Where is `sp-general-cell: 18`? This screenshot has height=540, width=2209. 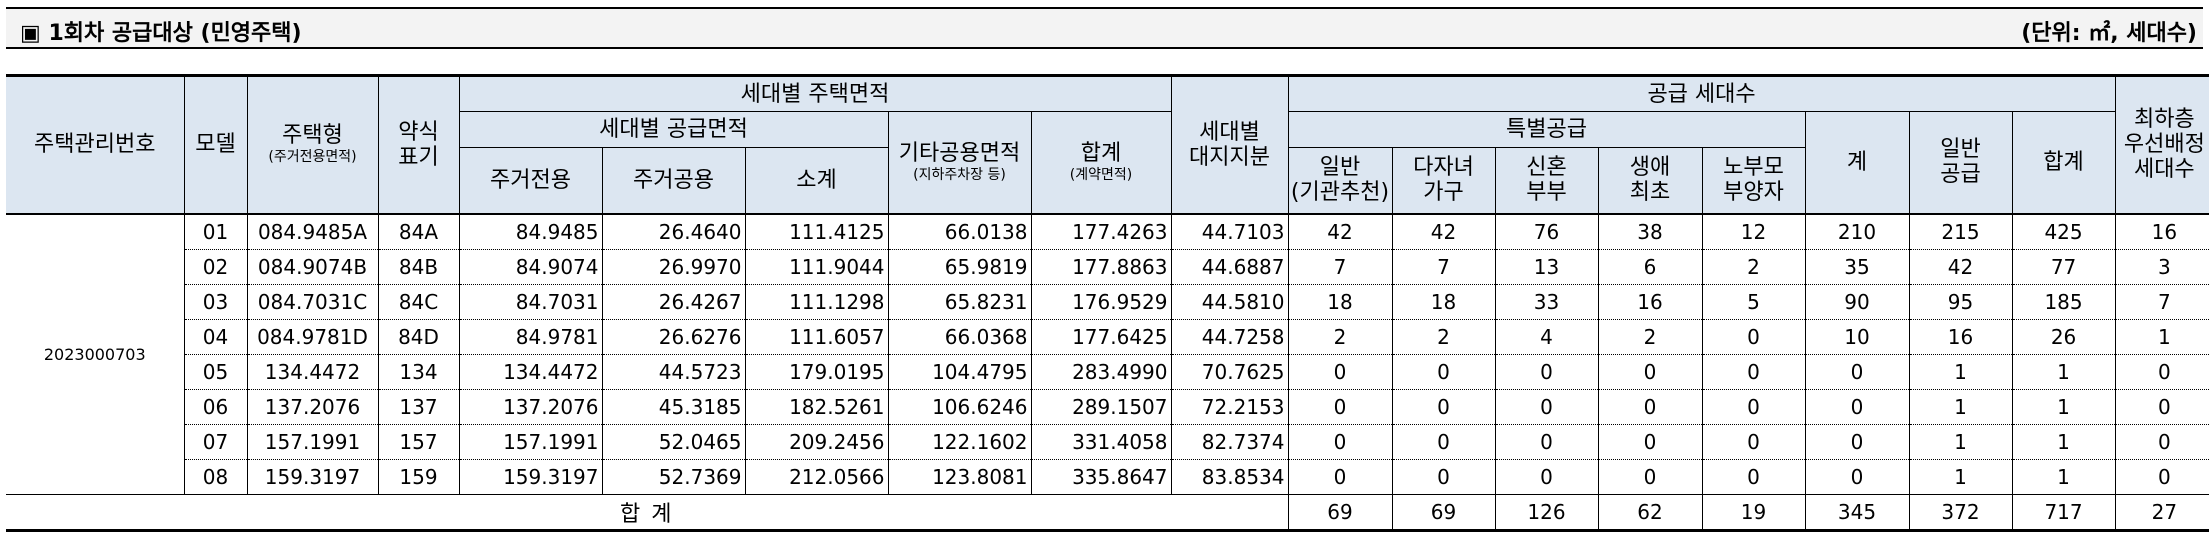 sp-general-cell: 18 is located at coordinates (1340, 302).